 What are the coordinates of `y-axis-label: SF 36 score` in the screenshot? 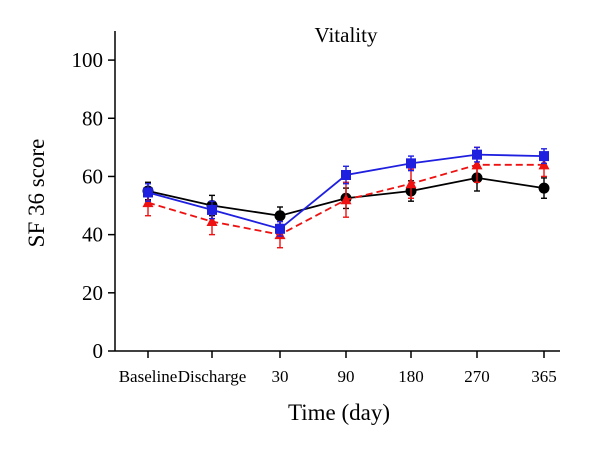 It's located at (36, 193).